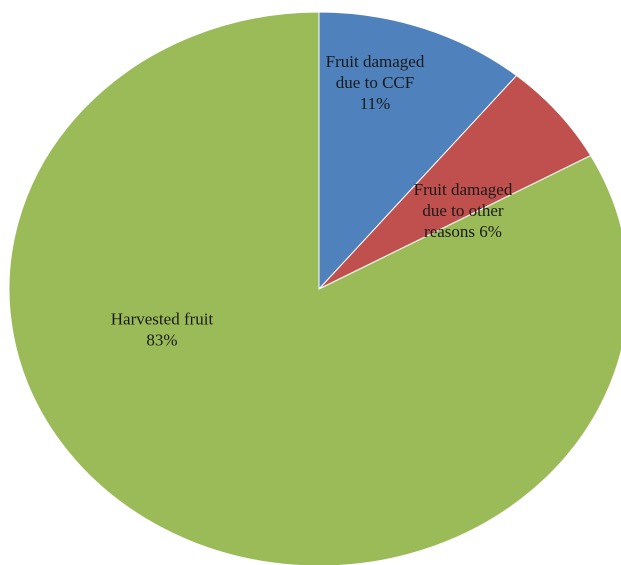  I want to click on slice-label-line: 83%, so click(161, 340).